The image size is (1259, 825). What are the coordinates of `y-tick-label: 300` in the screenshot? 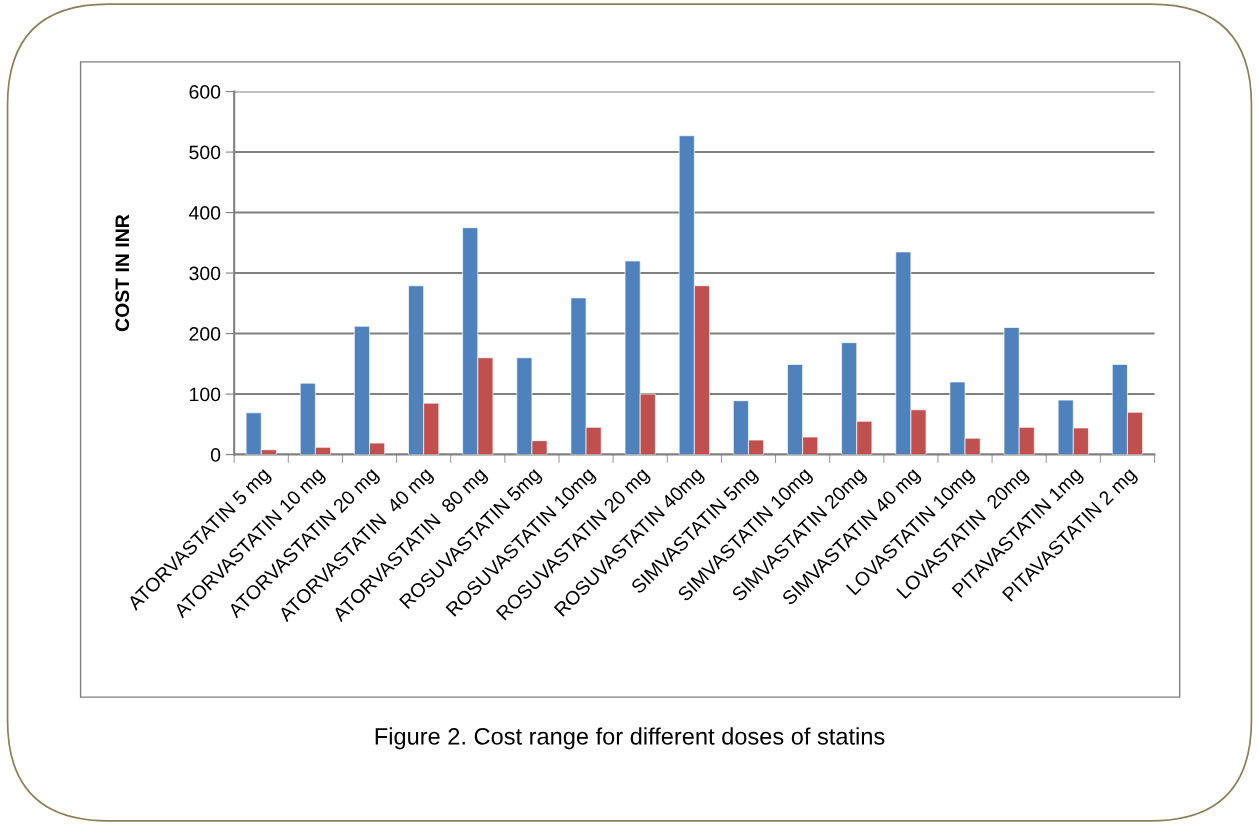 It's located at (205, 273).